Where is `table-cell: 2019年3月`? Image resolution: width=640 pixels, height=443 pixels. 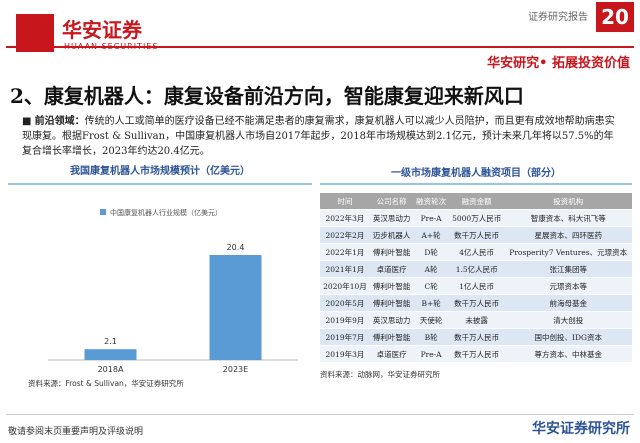 table-cell: 2019年3月 is located at coordinates (345, 354).